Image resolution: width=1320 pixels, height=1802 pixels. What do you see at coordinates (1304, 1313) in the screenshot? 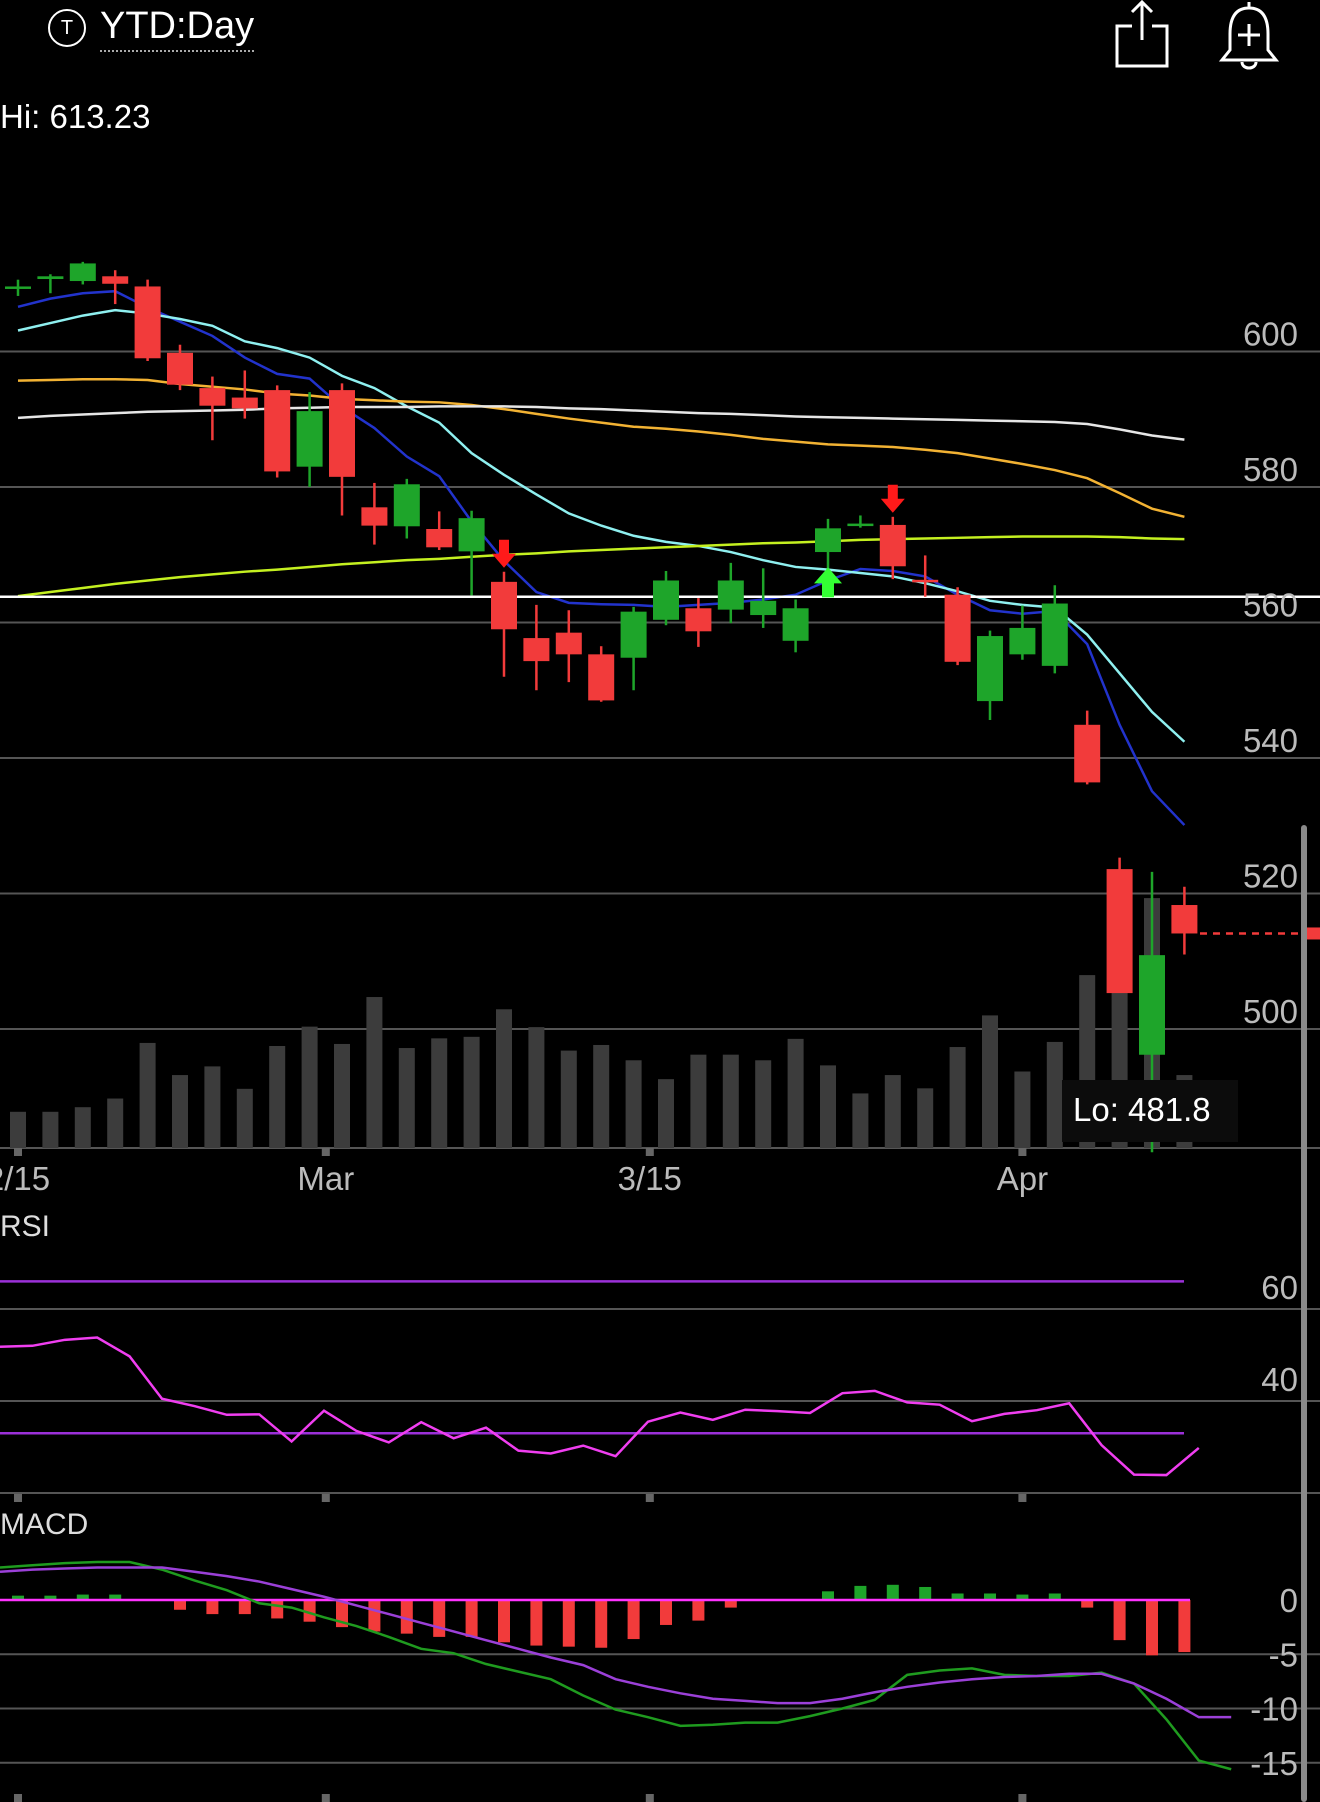
I see `scrollbar` at bounding box center [1304, 1313].